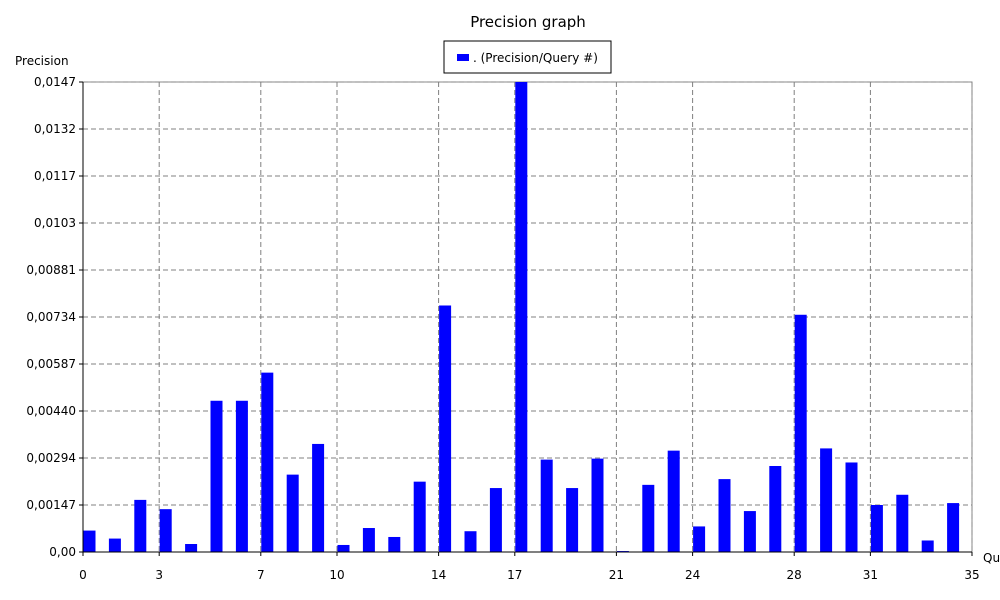 The width and height of the screenshot is (1000, 600). I want to click on x-tick-label: 35, so click(971, 575).